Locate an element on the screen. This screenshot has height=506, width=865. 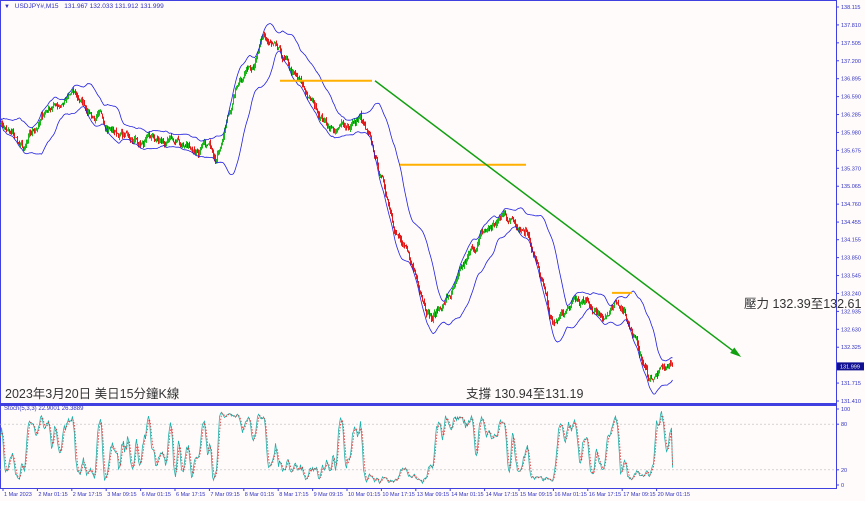
stoch-tick-label: 20 is located at coordinates (844, 471).